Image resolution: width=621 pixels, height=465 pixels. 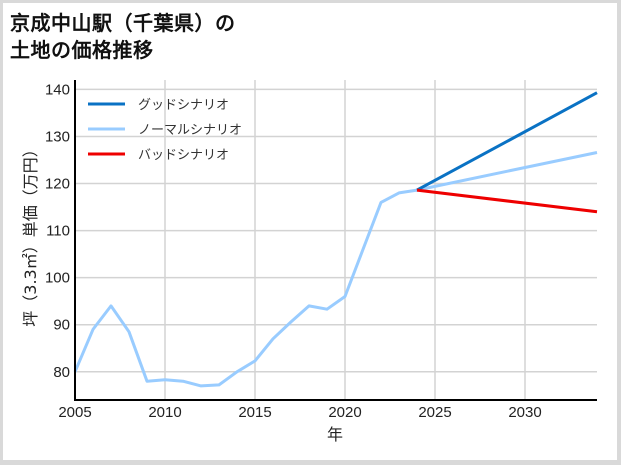 What do you see at coordinates (123, 23) in the screenshot?
I see `title-line-1: 京成中山駅（千葉県）の` at bounding box center [123, 23].